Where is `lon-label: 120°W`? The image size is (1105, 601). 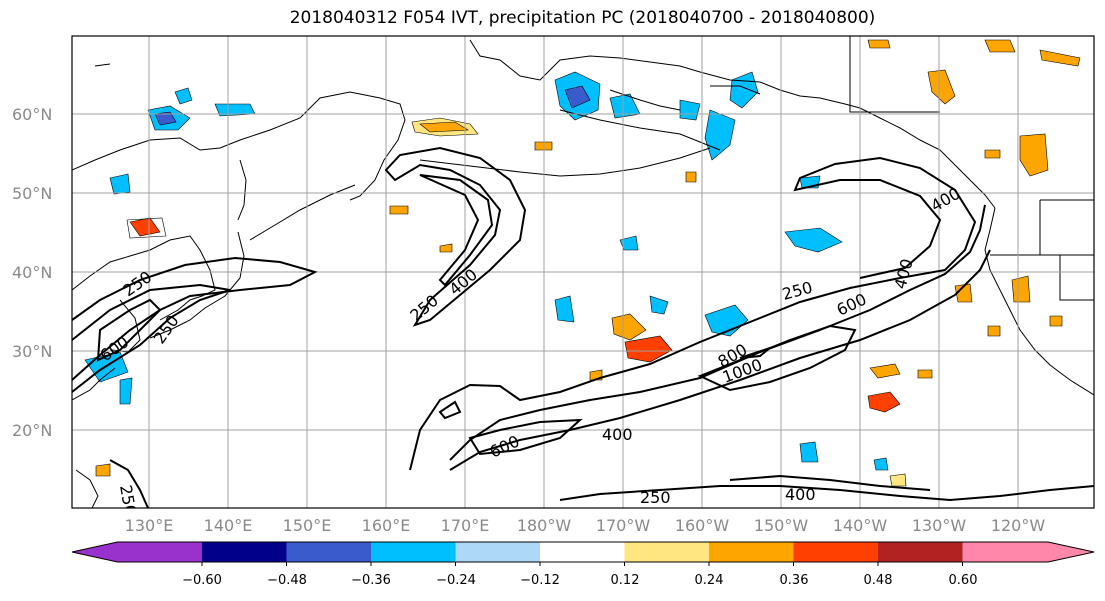
lon-label: 120°W is located at coordinates (1018, 525).